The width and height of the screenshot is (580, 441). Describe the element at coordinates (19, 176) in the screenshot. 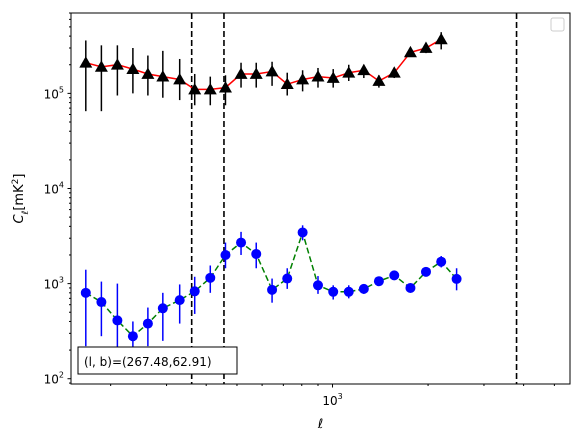

I see `y-label-unit-end: ]` at that location.